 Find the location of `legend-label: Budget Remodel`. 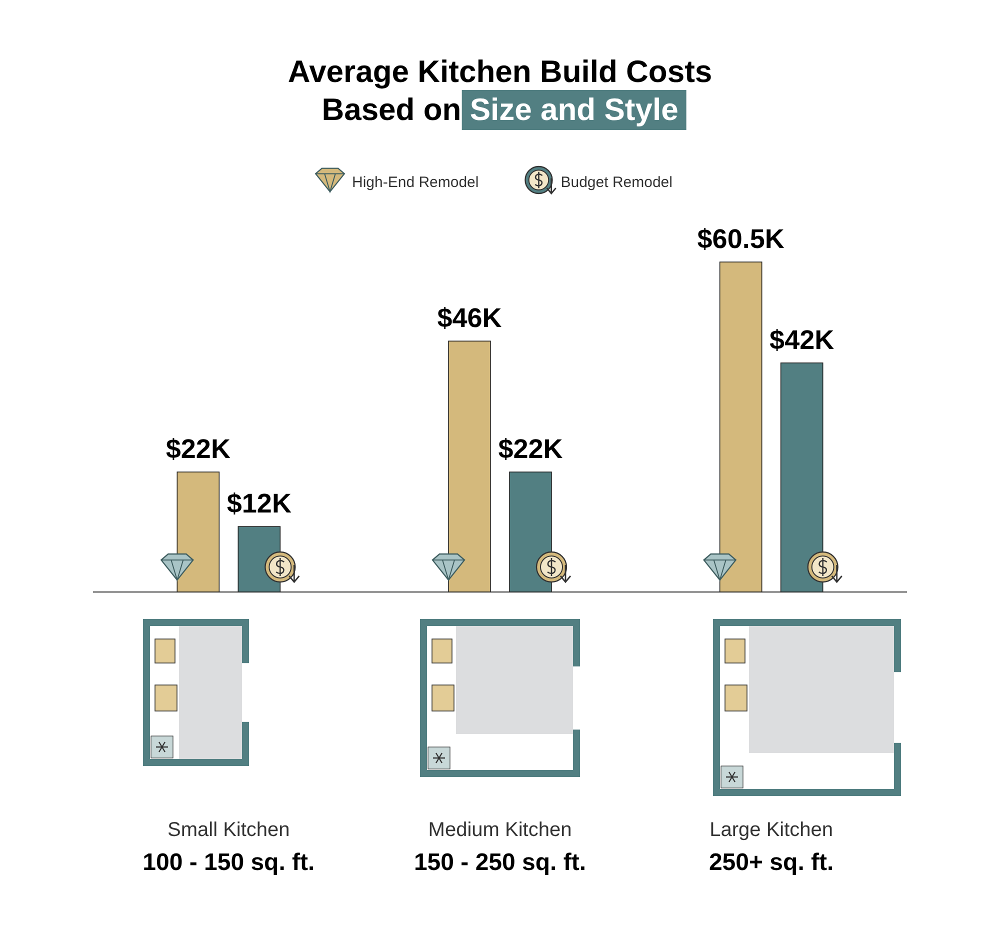

legend-label: Budget Remodel is located at coordinates (616, 182).